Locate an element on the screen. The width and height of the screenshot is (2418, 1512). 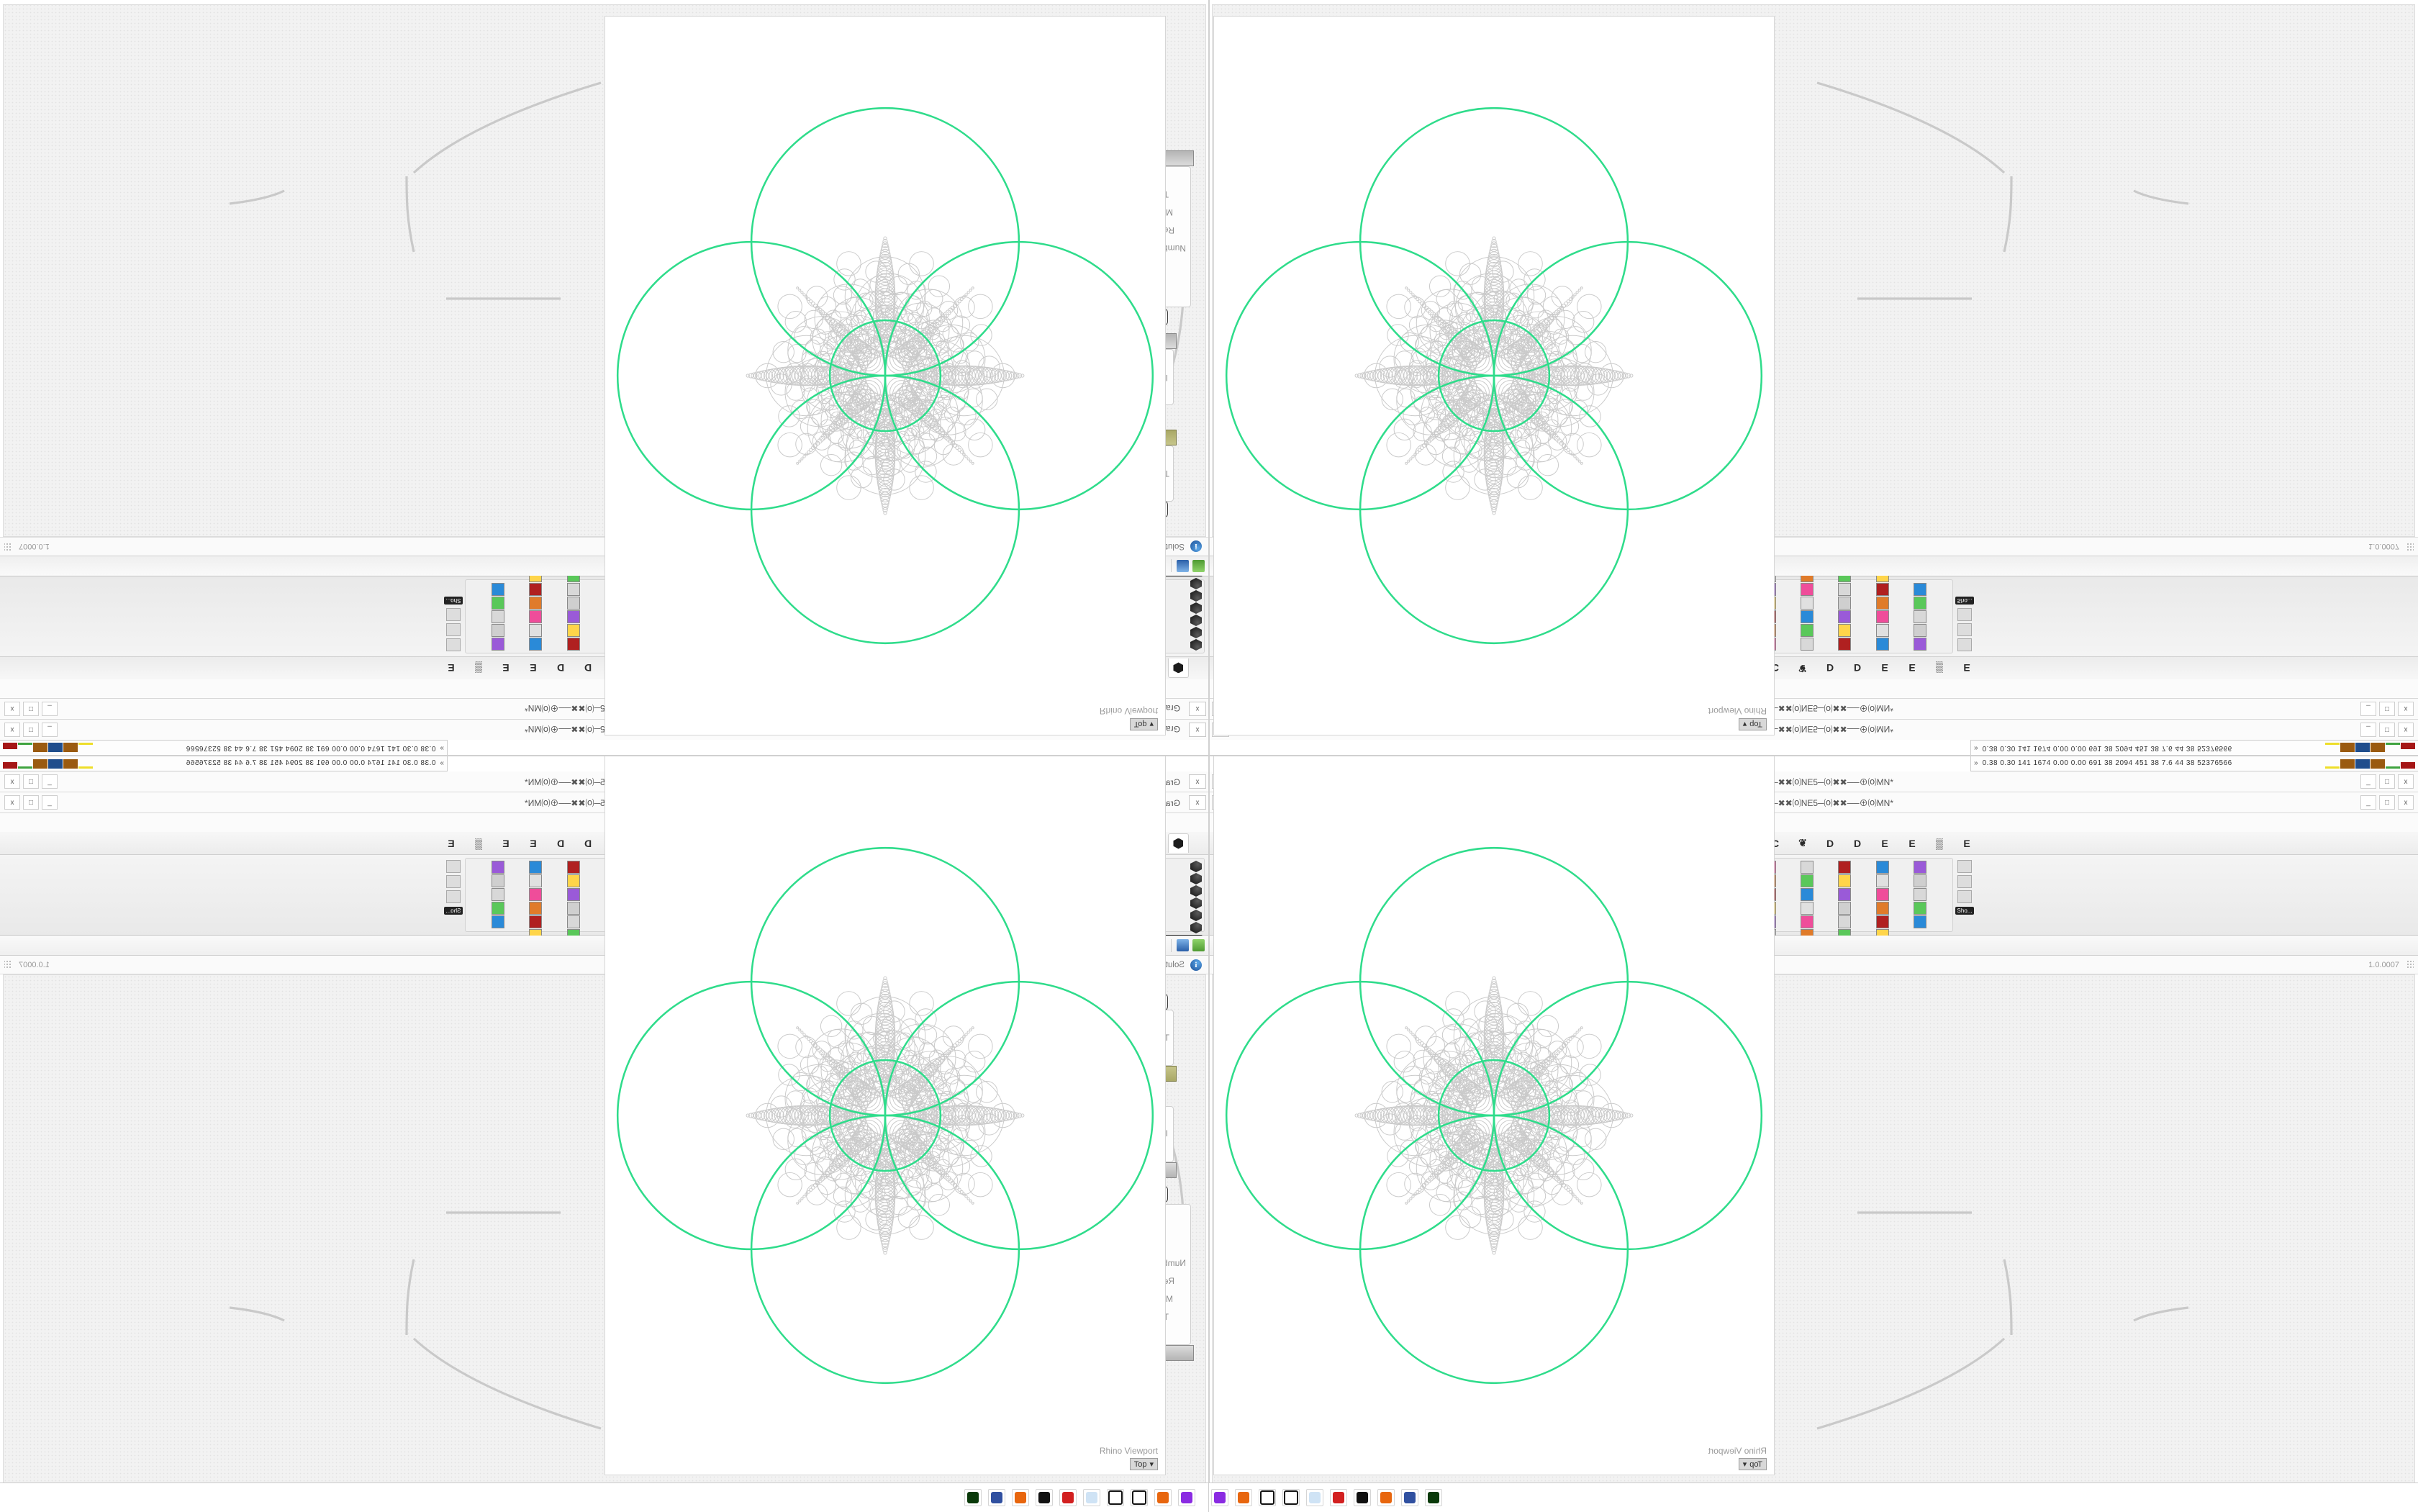
ribbon-tab-ext-17: E is located at coordinates (451, 843).